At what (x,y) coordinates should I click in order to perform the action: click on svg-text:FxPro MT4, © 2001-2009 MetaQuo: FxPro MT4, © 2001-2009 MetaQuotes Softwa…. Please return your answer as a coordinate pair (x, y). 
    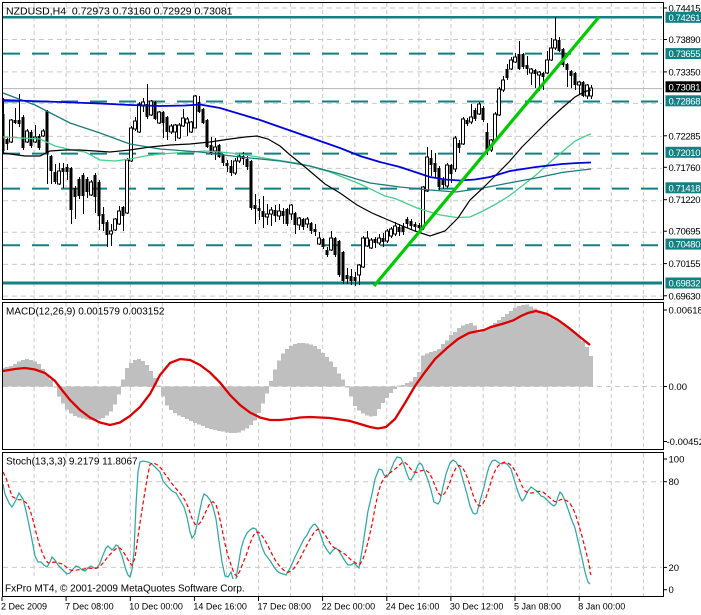
    Looking at the image, I should click on (125, 589).